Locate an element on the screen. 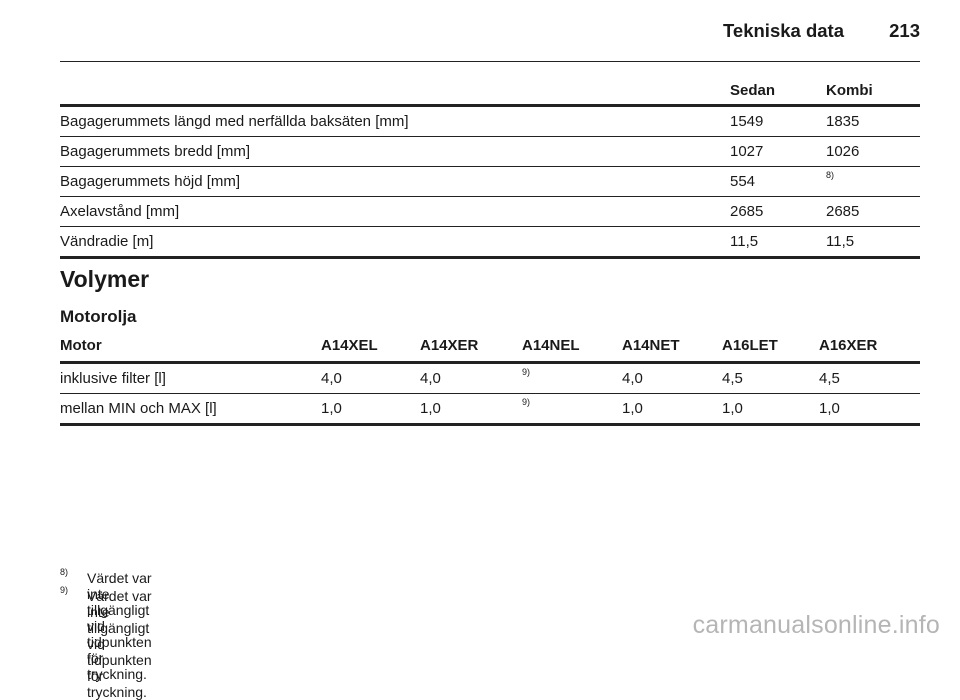 The width and height of the screenshot is (960, 700). row-label: mellan MIN och MAX [l] is located at coordinates (190, 409).